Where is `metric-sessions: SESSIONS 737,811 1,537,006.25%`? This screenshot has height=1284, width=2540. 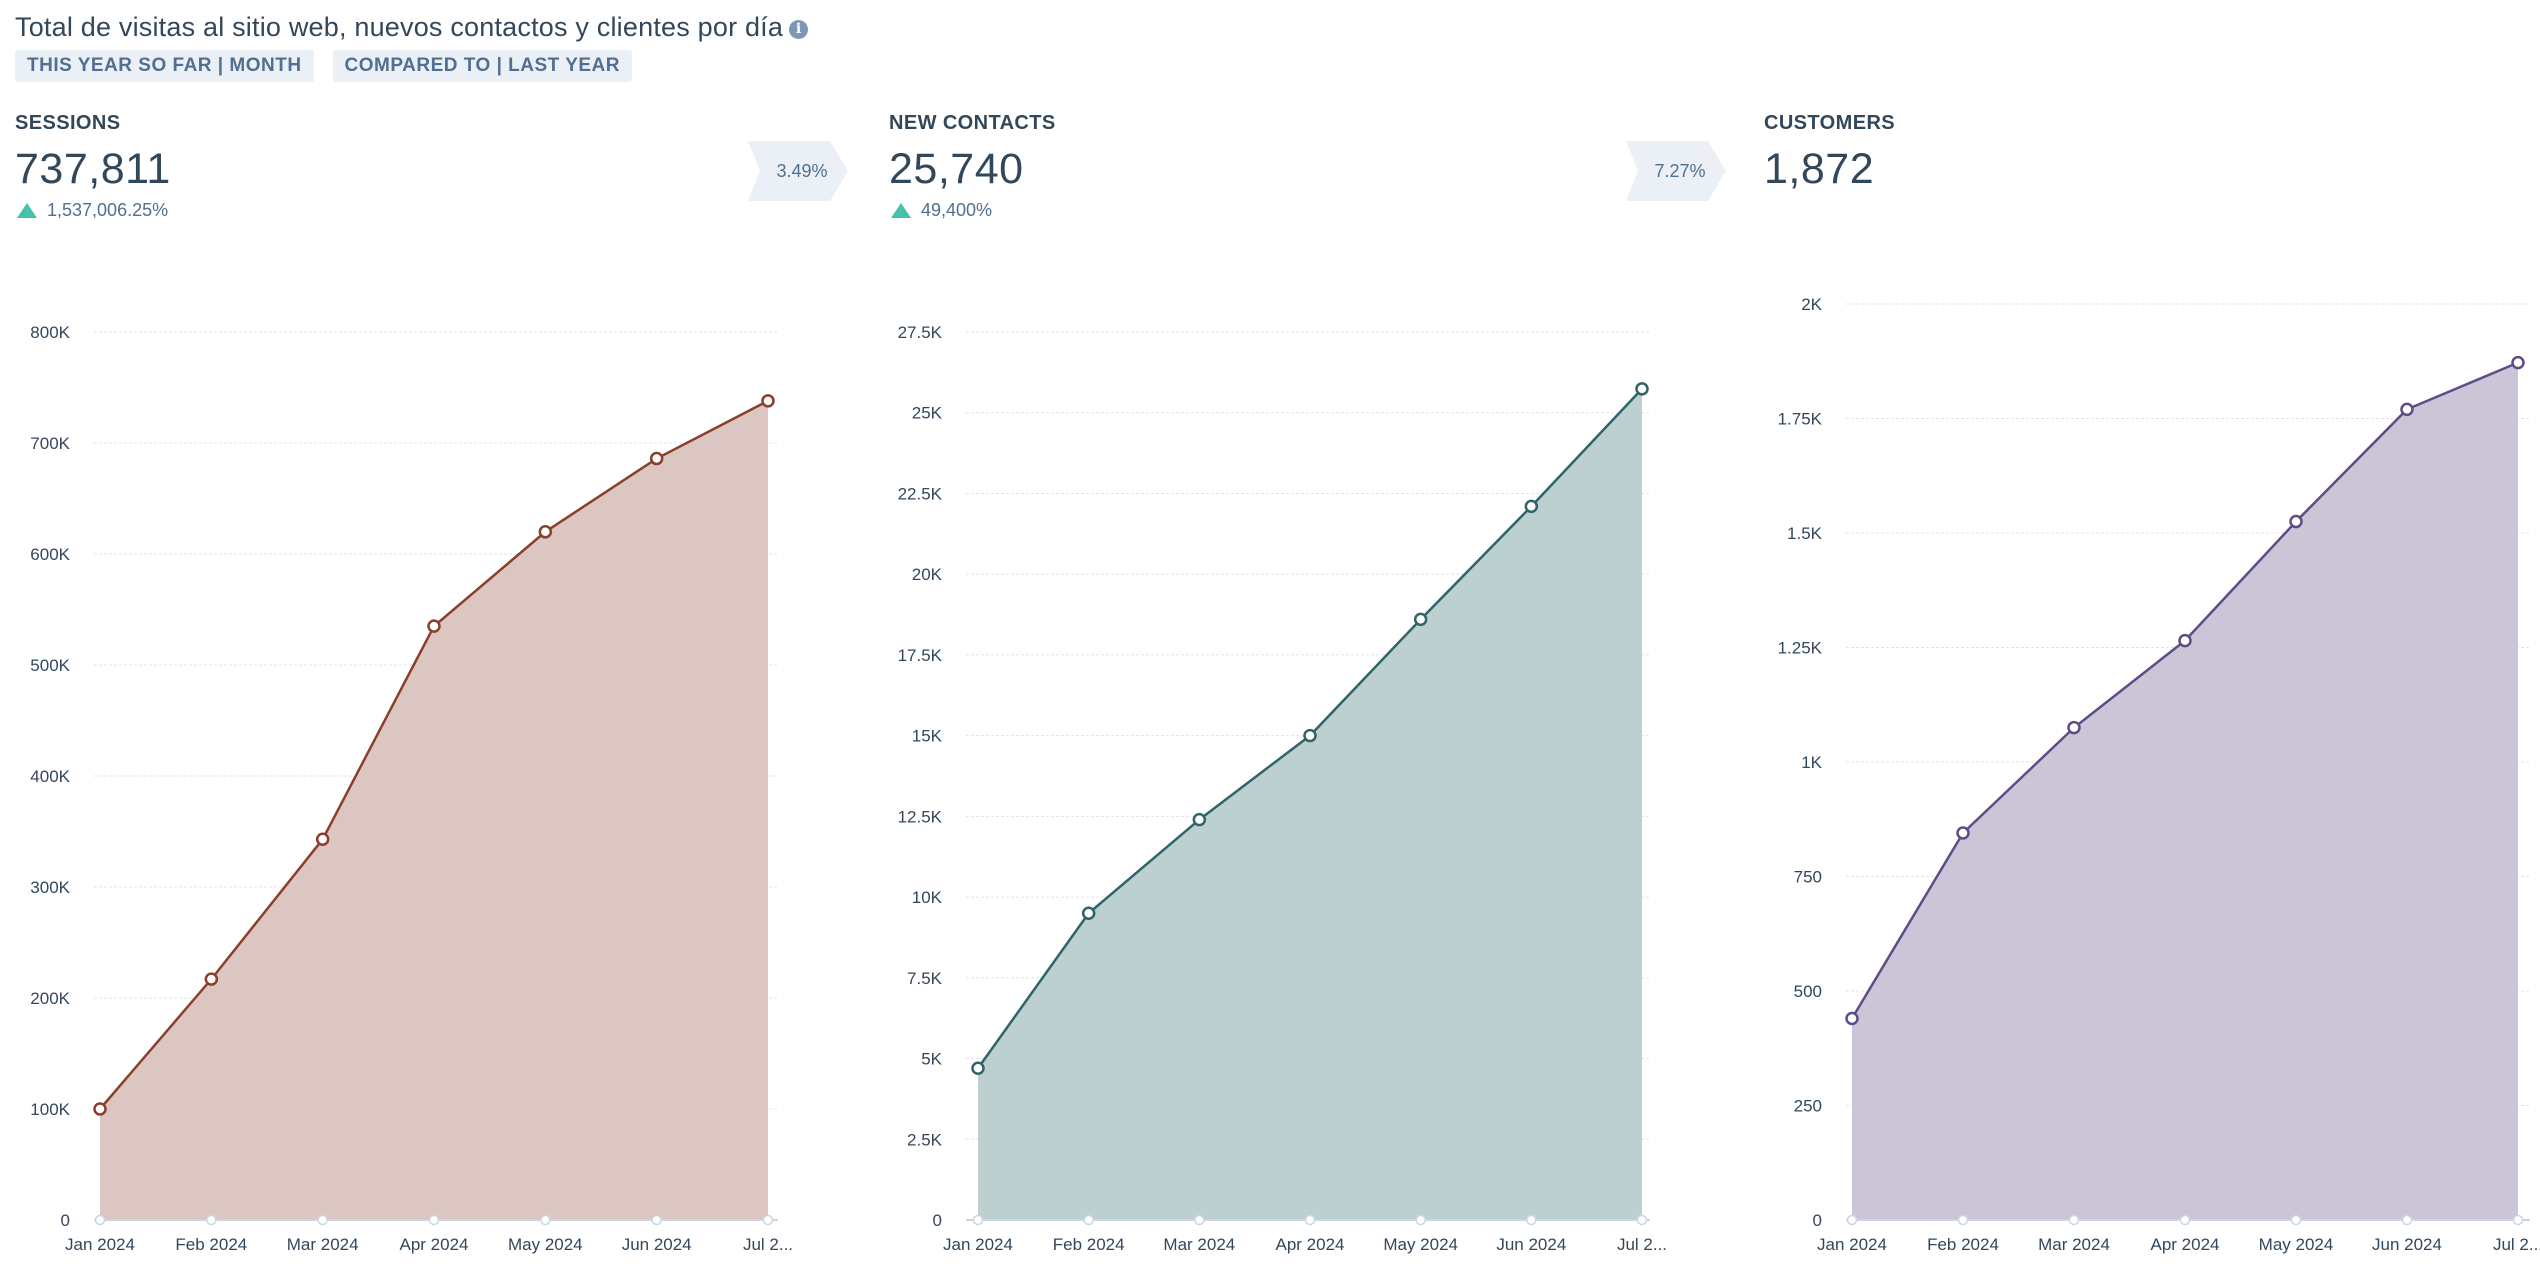
metric-sessions: SESSIONS 737,811 1,537,006.25% is located at coordinates (93, 166).